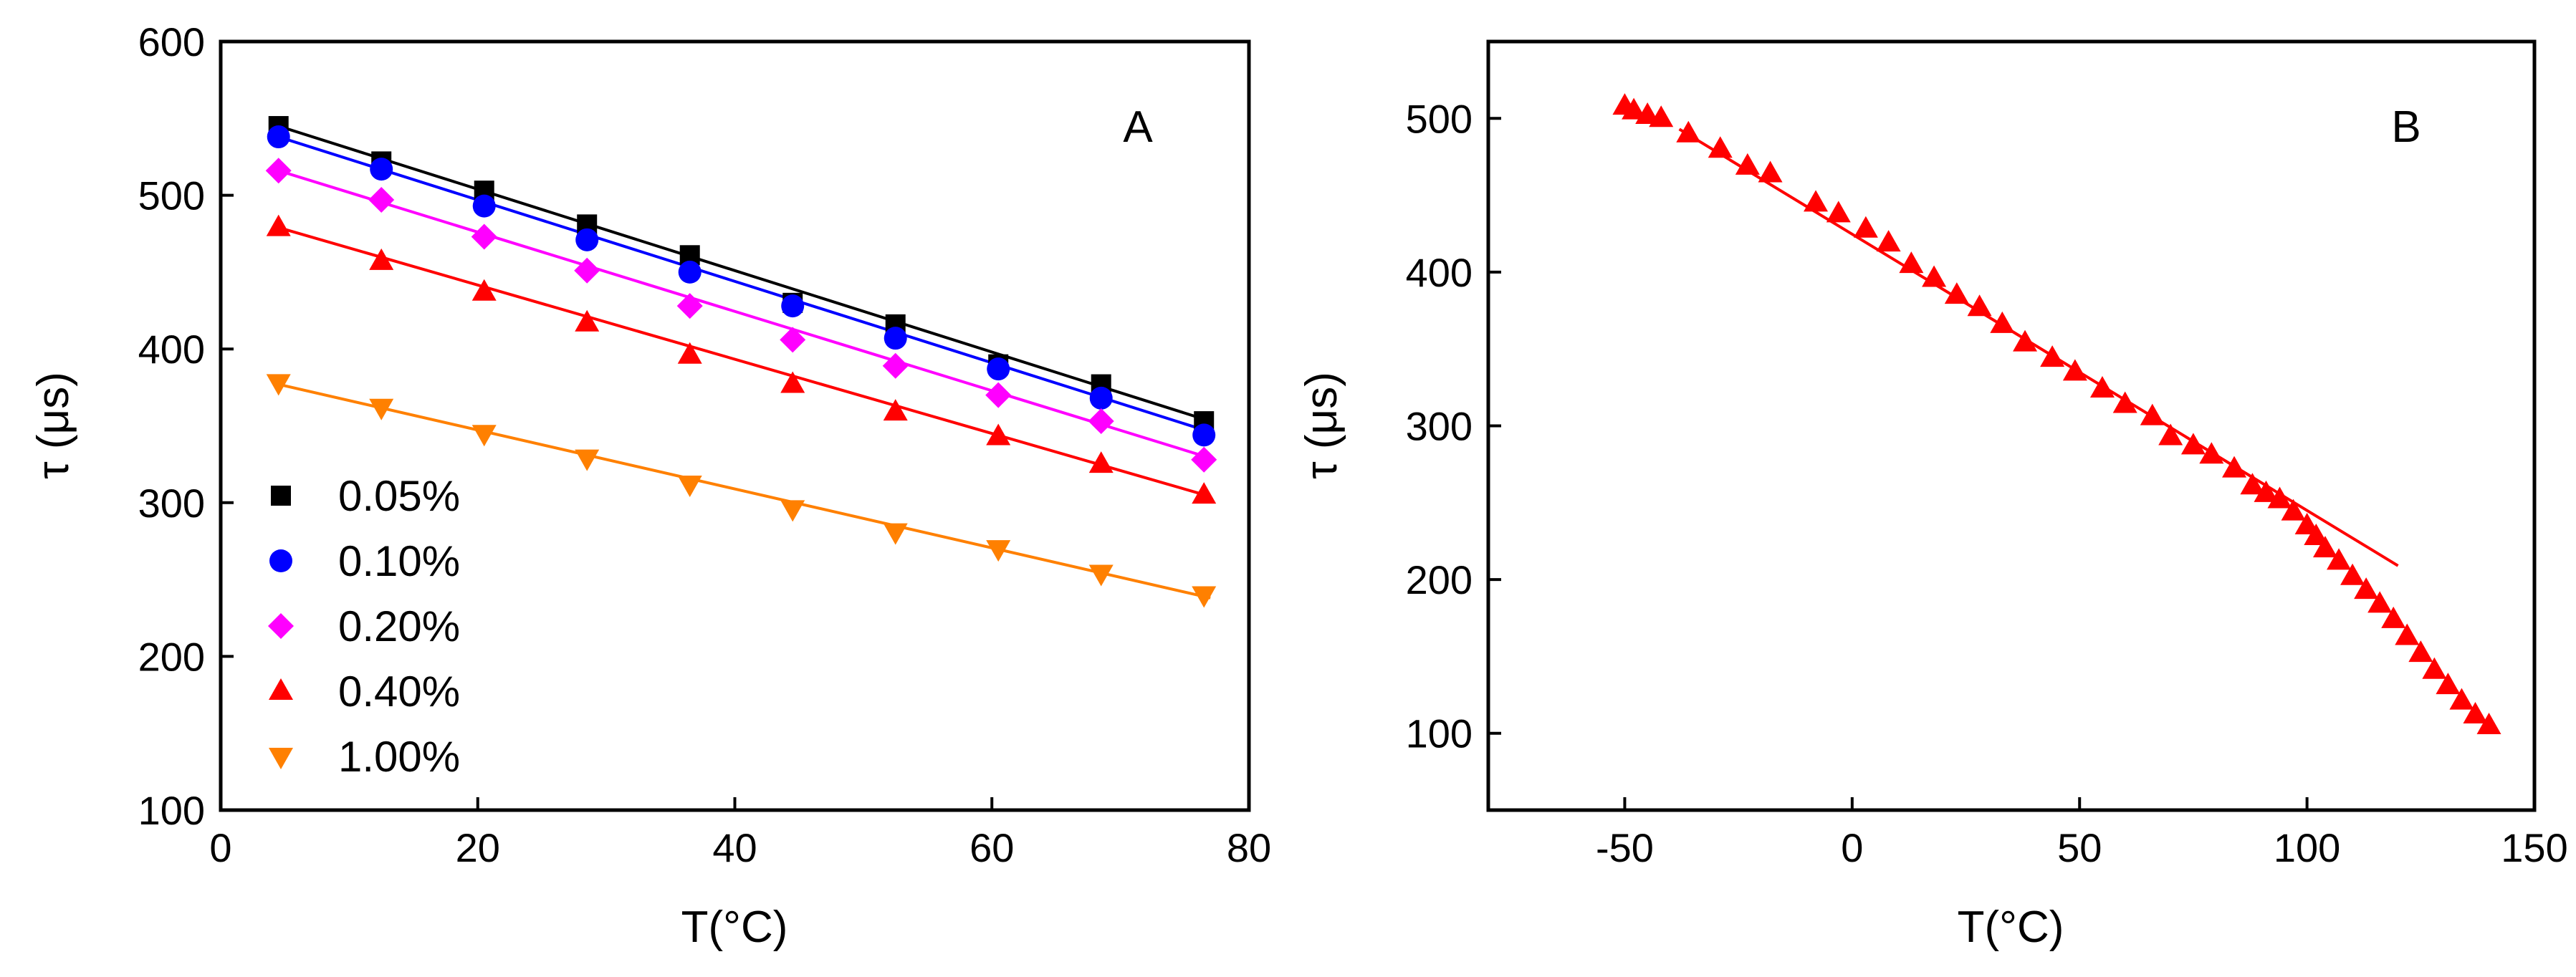 Image resolution: width=2576 pixels, height=977 pixels. I want to click on panel-a-legend: 0.05% 0.10% 0.20% 0.40% 1.00%, so click(364, 627).